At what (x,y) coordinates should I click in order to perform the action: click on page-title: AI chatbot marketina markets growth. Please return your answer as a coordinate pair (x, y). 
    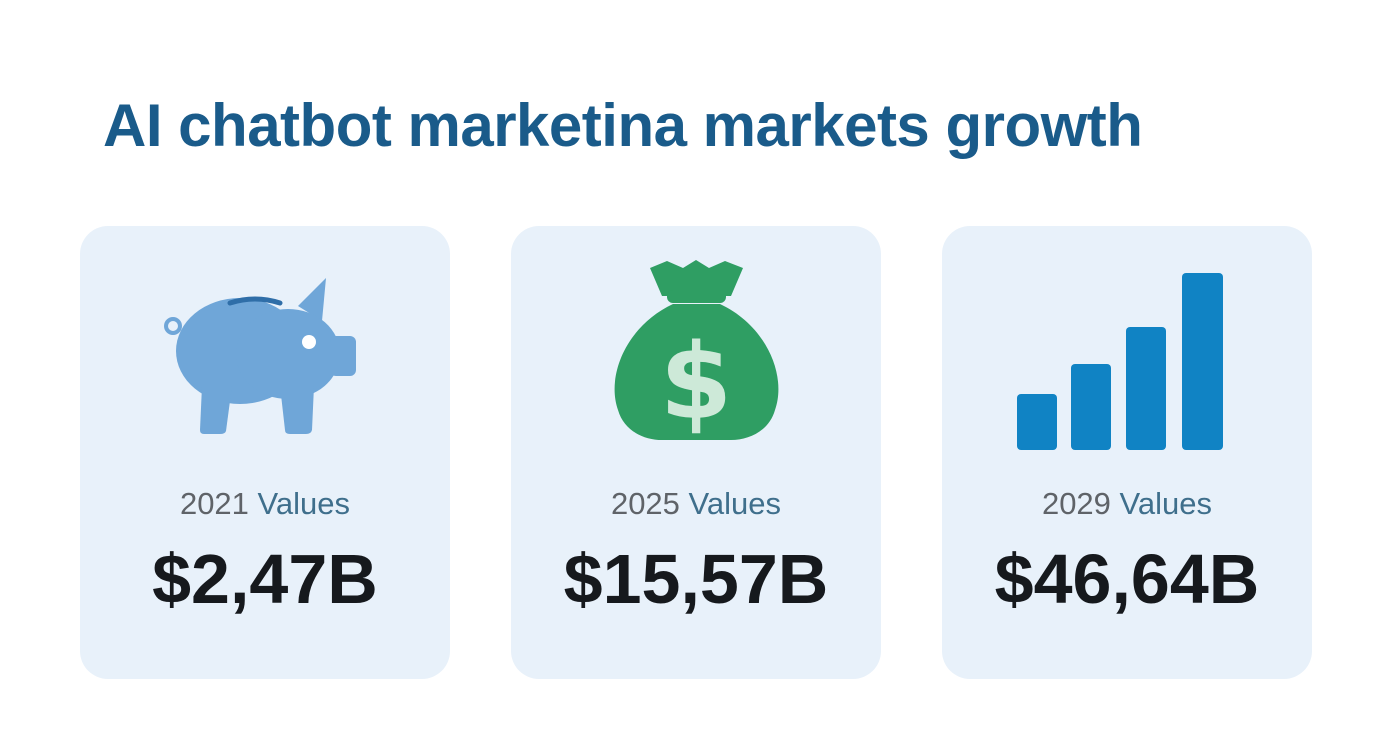
    Looking at the image, I should click on (623, 125).